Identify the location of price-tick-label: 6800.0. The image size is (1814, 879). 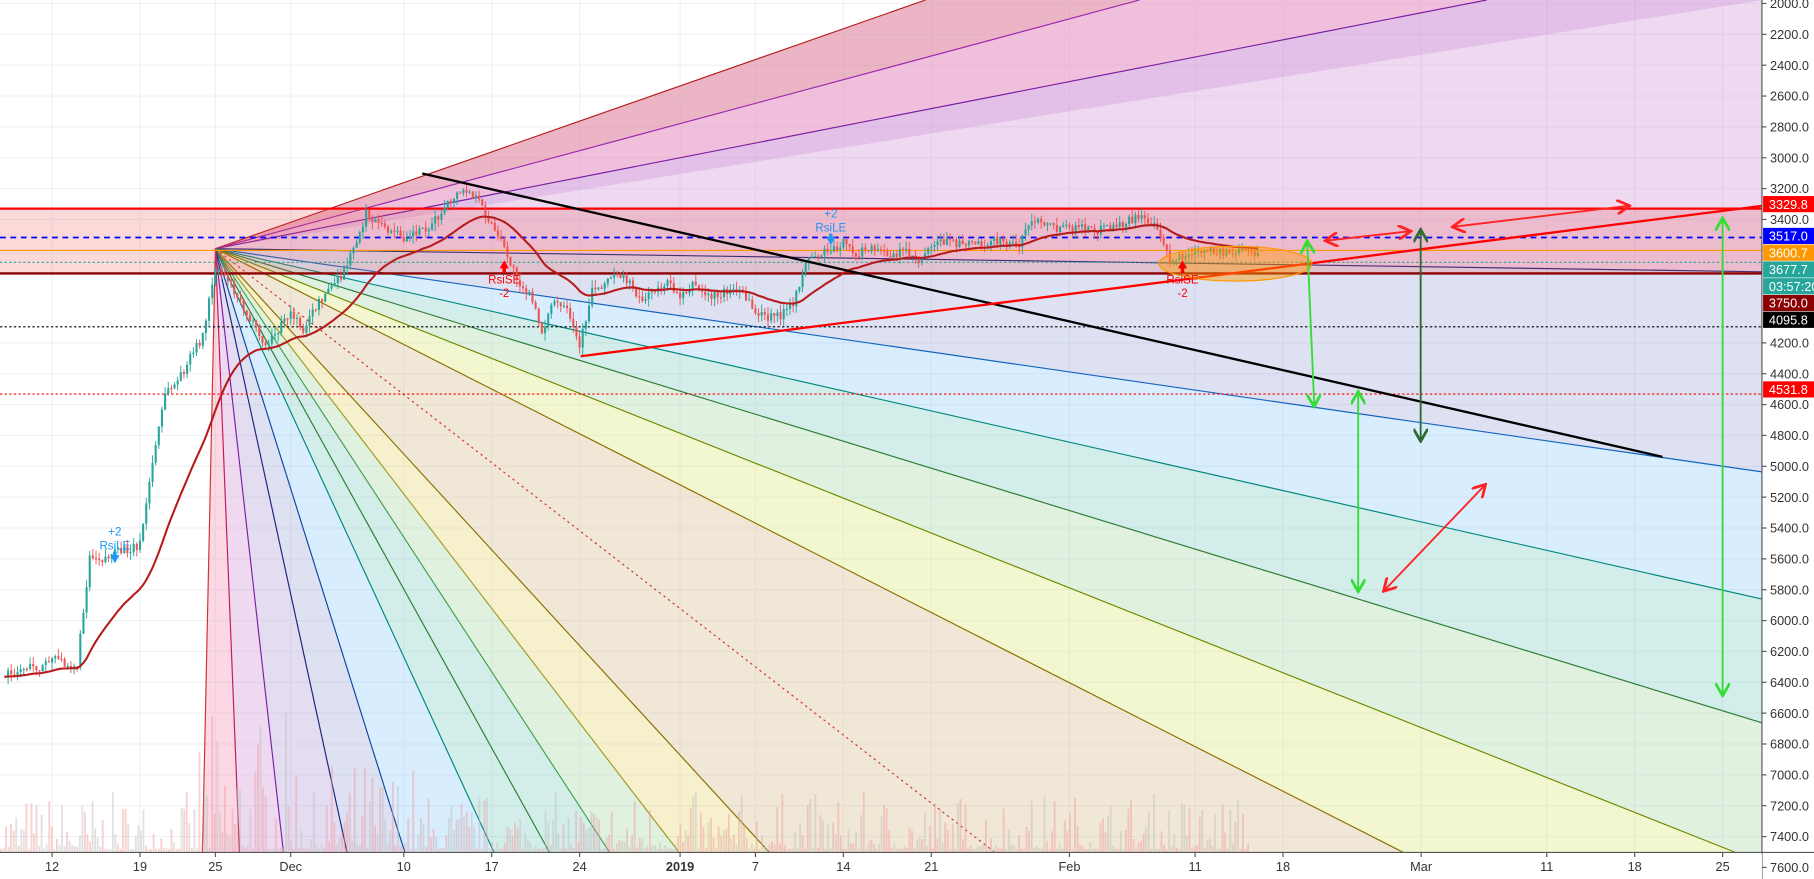
(1789, 744).